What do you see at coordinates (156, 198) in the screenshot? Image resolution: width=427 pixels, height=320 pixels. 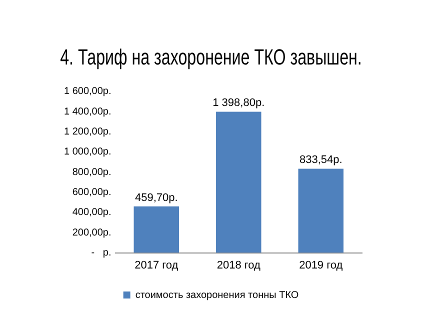 I see `data-label: 459,70р.` at bounding box center [156, 198].